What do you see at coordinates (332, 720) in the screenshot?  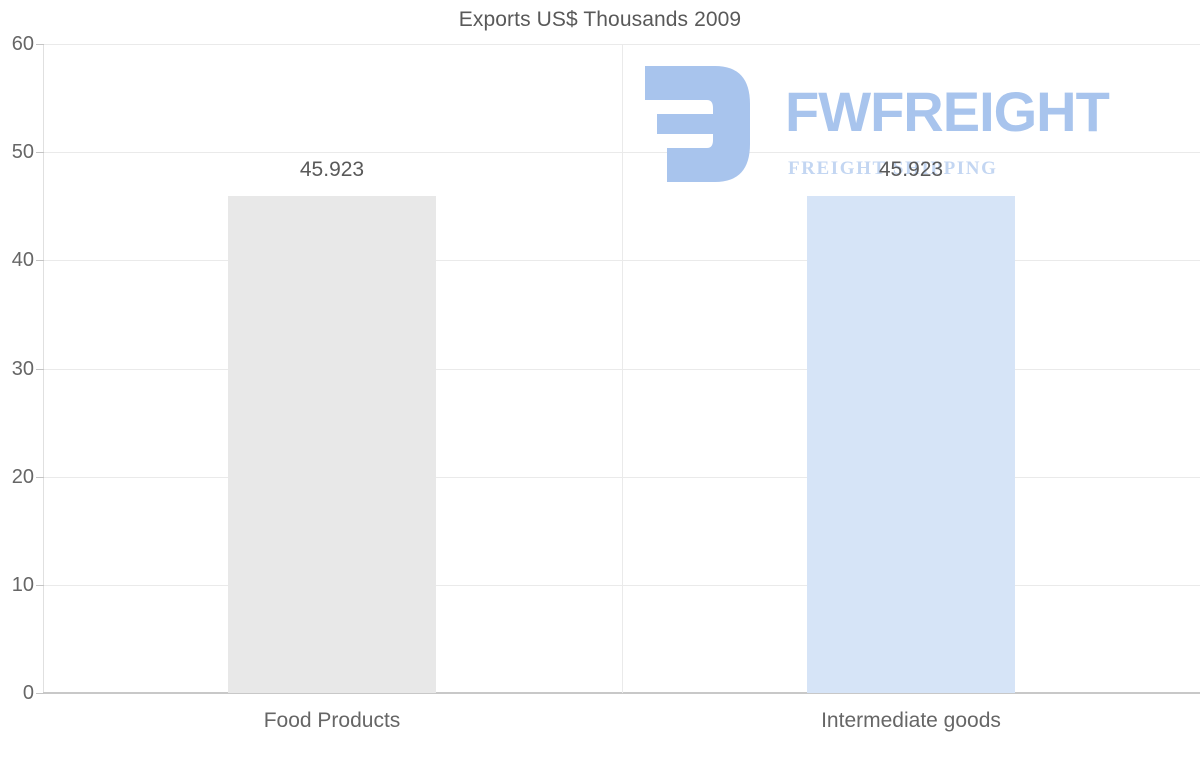 I see `x-tick-label: Food Products` at bounding box center [332, 720].